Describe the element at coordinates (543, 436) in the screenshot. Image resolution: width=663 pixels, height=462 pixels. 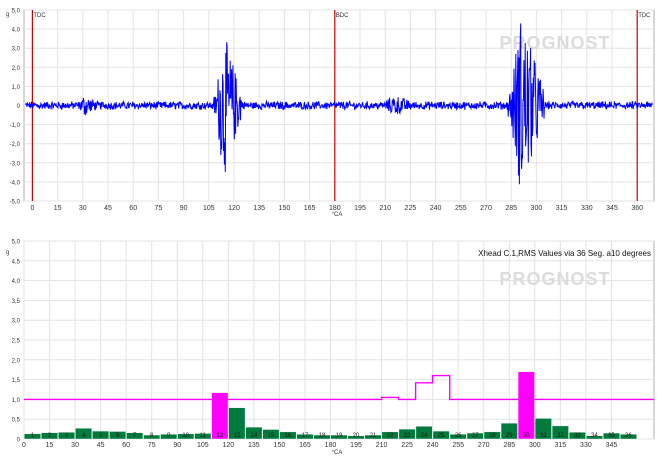
I see `segment-label: 31` at that location.